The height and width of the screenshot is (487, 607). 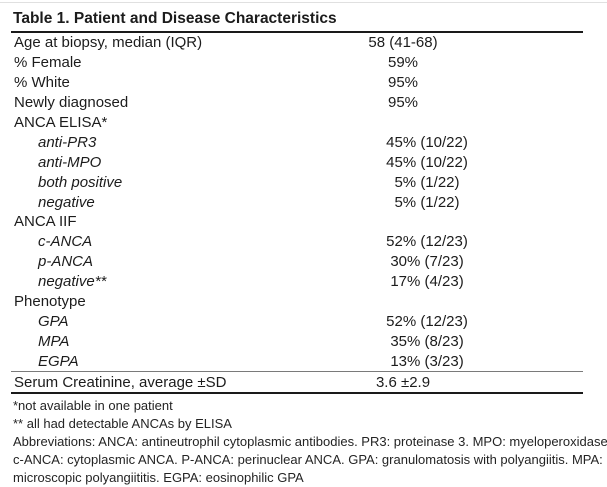 What do you see at coordinates (61, 122) in the screenshot?
I see `row-label: ANCA ELISA*` at bounding box center [61, 122].